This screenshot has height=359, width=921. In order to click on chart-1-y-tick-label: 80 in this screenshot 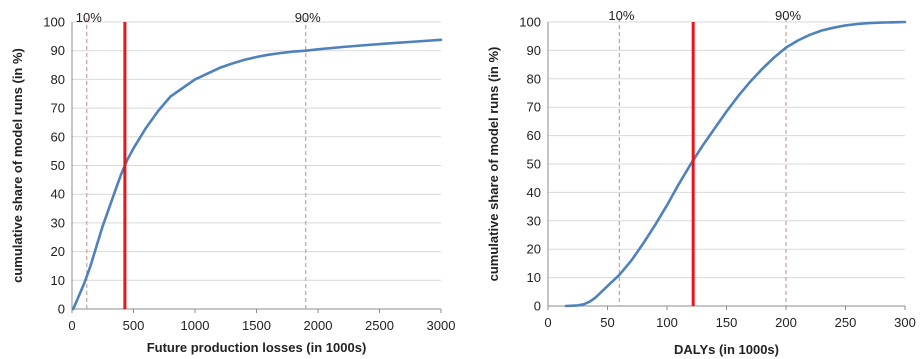, I will do `click(58, 79)`.